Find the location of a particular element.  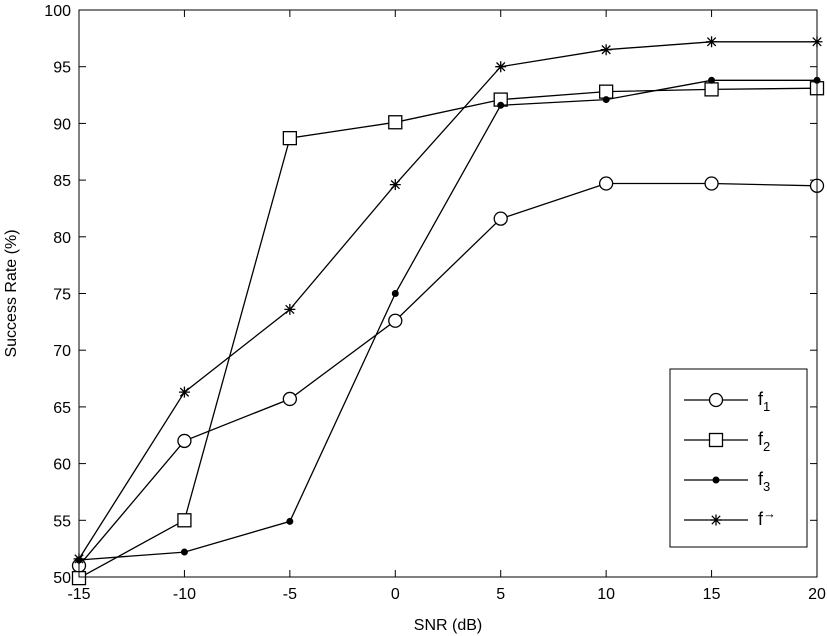

legend: f1 f2 f3 f→ is located at coordinates (738, 458).